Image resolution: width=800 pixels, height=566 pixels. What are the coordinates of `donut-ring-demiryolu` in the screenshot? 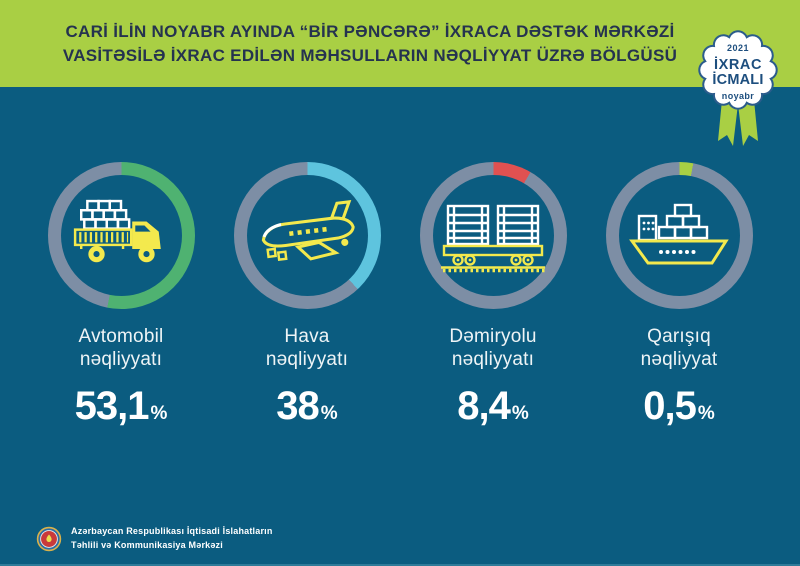 It's located at (493, 235).